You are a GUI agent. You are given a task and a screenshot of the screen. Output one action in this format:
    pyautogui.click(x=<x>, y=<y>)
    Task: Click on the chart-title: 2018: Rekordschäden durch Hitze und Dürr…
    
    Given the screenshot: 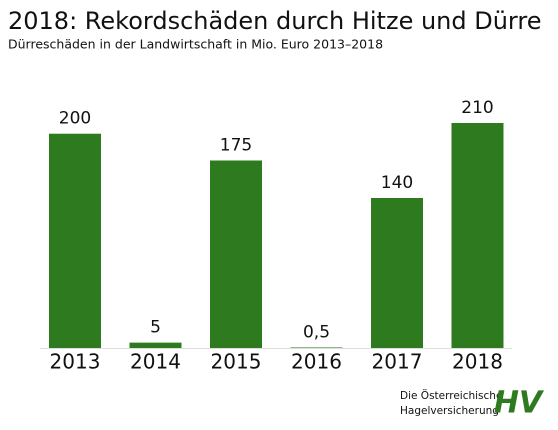 What is the action you would take?
    pyautogui.click(x=274, y=21)
    